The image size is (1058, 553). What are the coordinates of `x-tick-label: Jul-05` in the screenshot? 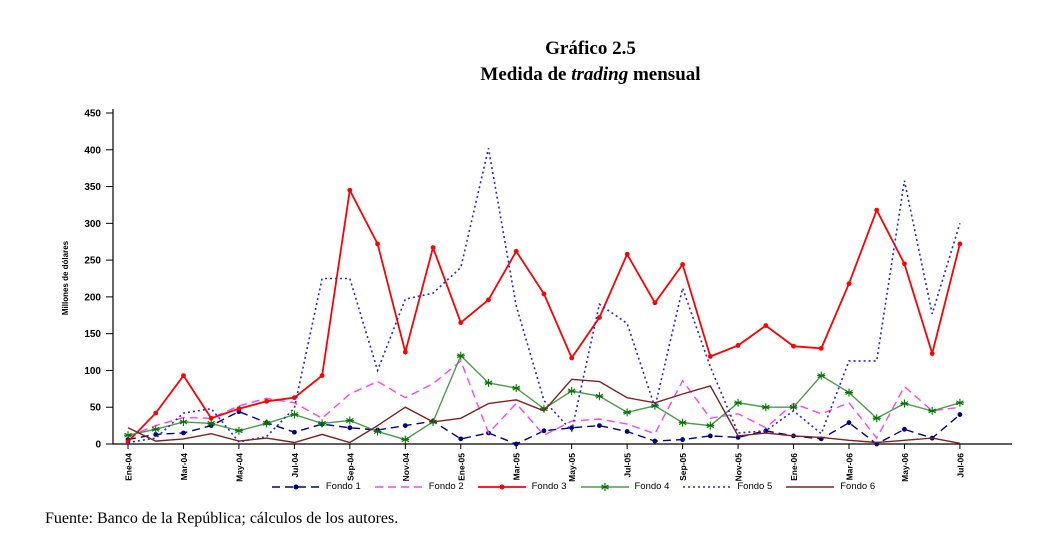 It's located at (628, 465).